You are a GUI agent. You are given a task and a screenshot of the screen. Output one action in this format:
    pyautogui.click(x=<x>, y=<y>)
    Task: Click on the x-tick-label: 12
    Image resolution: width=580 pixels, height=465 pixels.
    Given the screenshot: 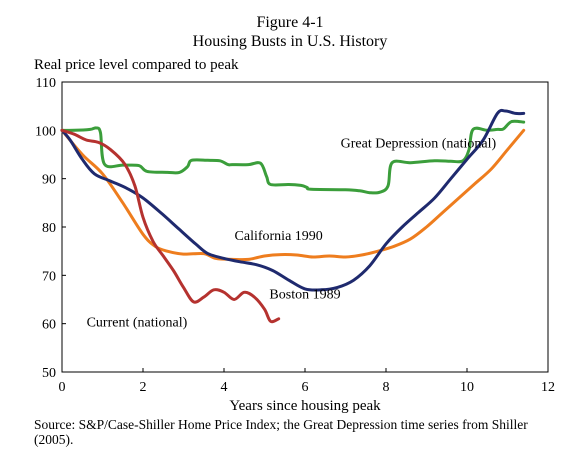 What is the action you would take?
    pyautogui.click(x=548, y=387)
    